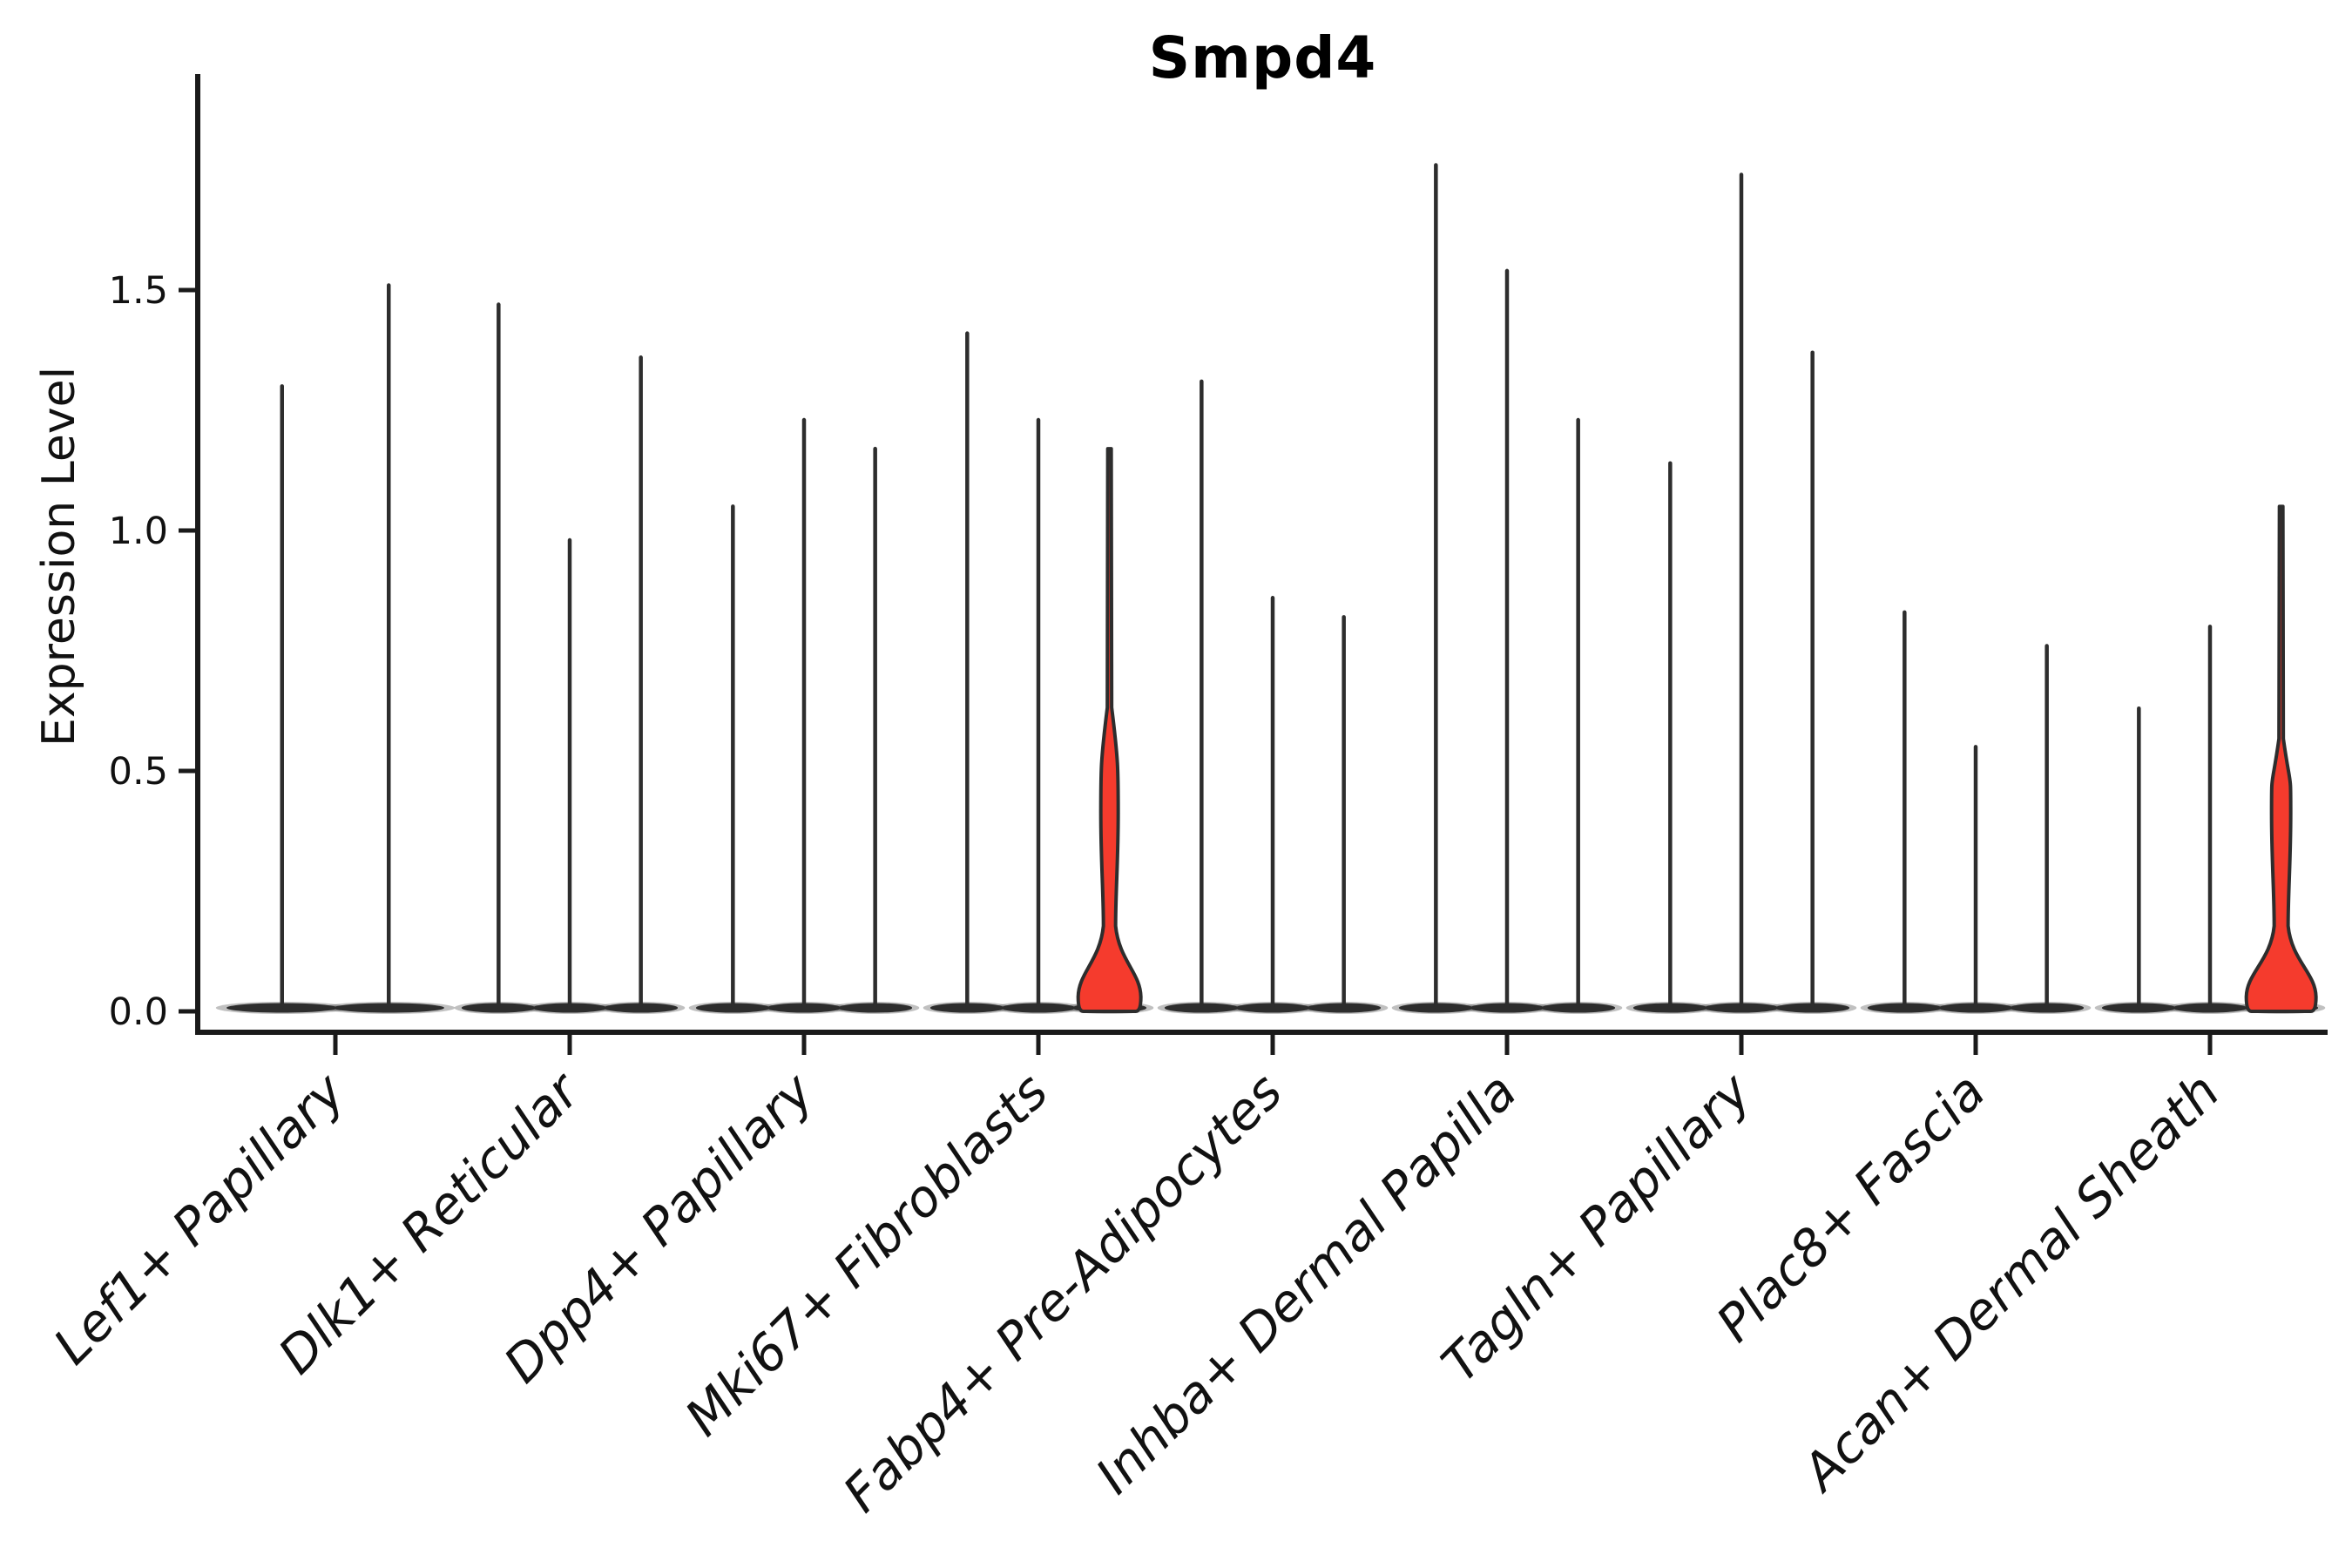 The height and width of the screenshot is (1568, 2352). What do you see at coordinates (138, 772) in the screenshot?
I see `y-tick-label: 0.5` at bounding box center [138, 772].